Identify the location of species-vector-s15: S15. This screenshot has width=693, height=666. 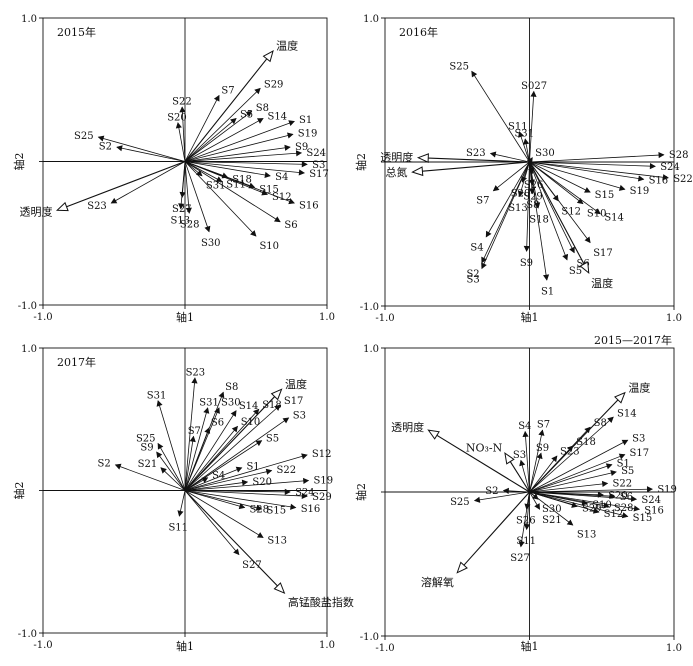
(591, 507).